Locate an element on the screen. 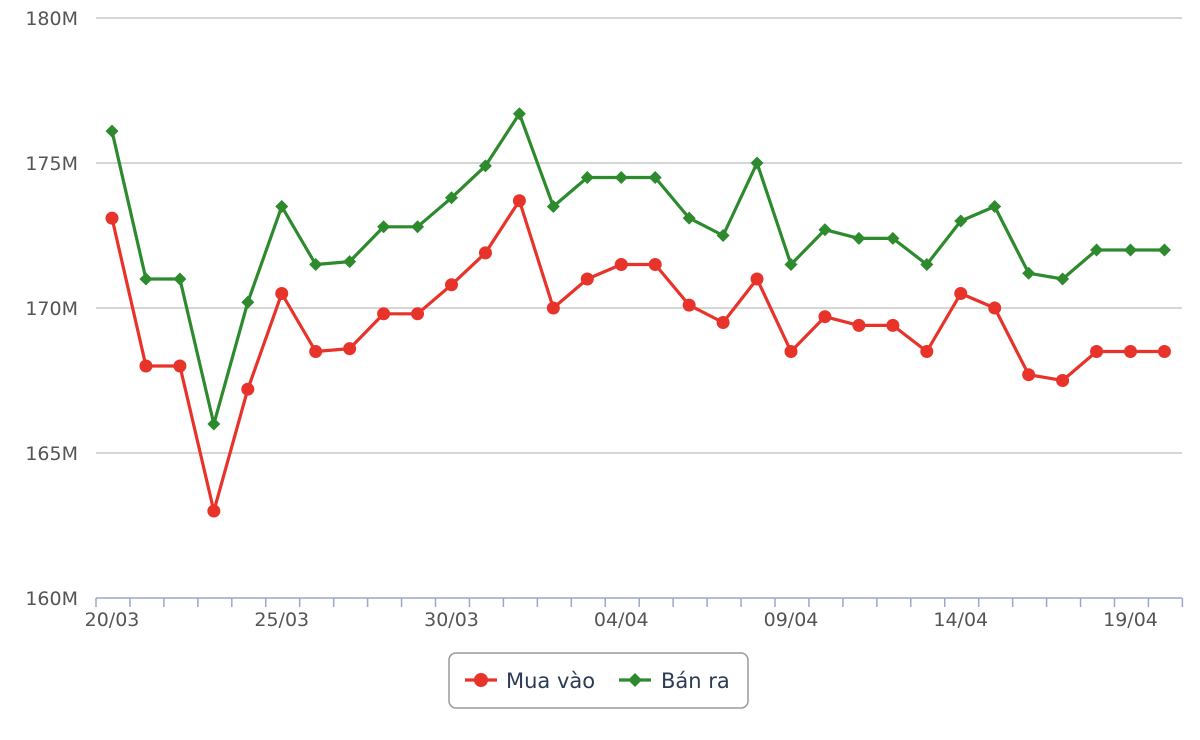 The height and width of the screenshot is (740, 1200). x-tick-label: 04/04 is located at coordinates (621, 620).